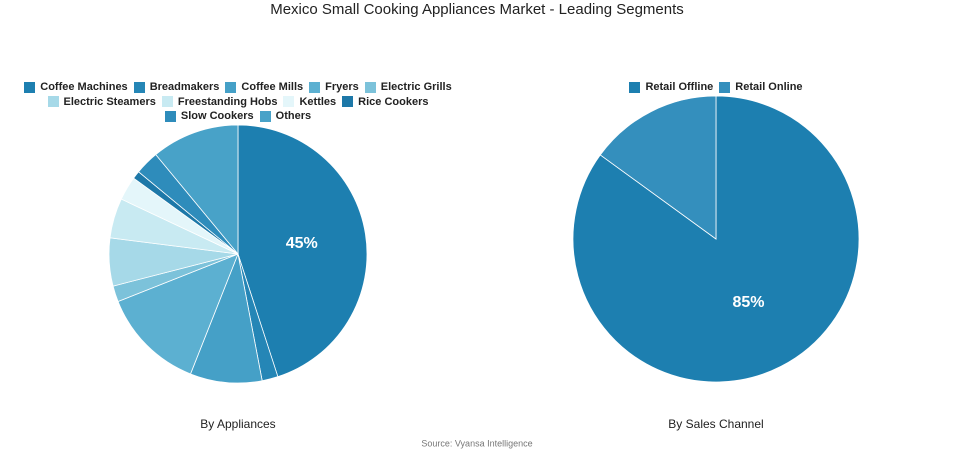 This screenshot has width=955, height=454. I want to click on legend-item: Kettles, so click(309, 102).